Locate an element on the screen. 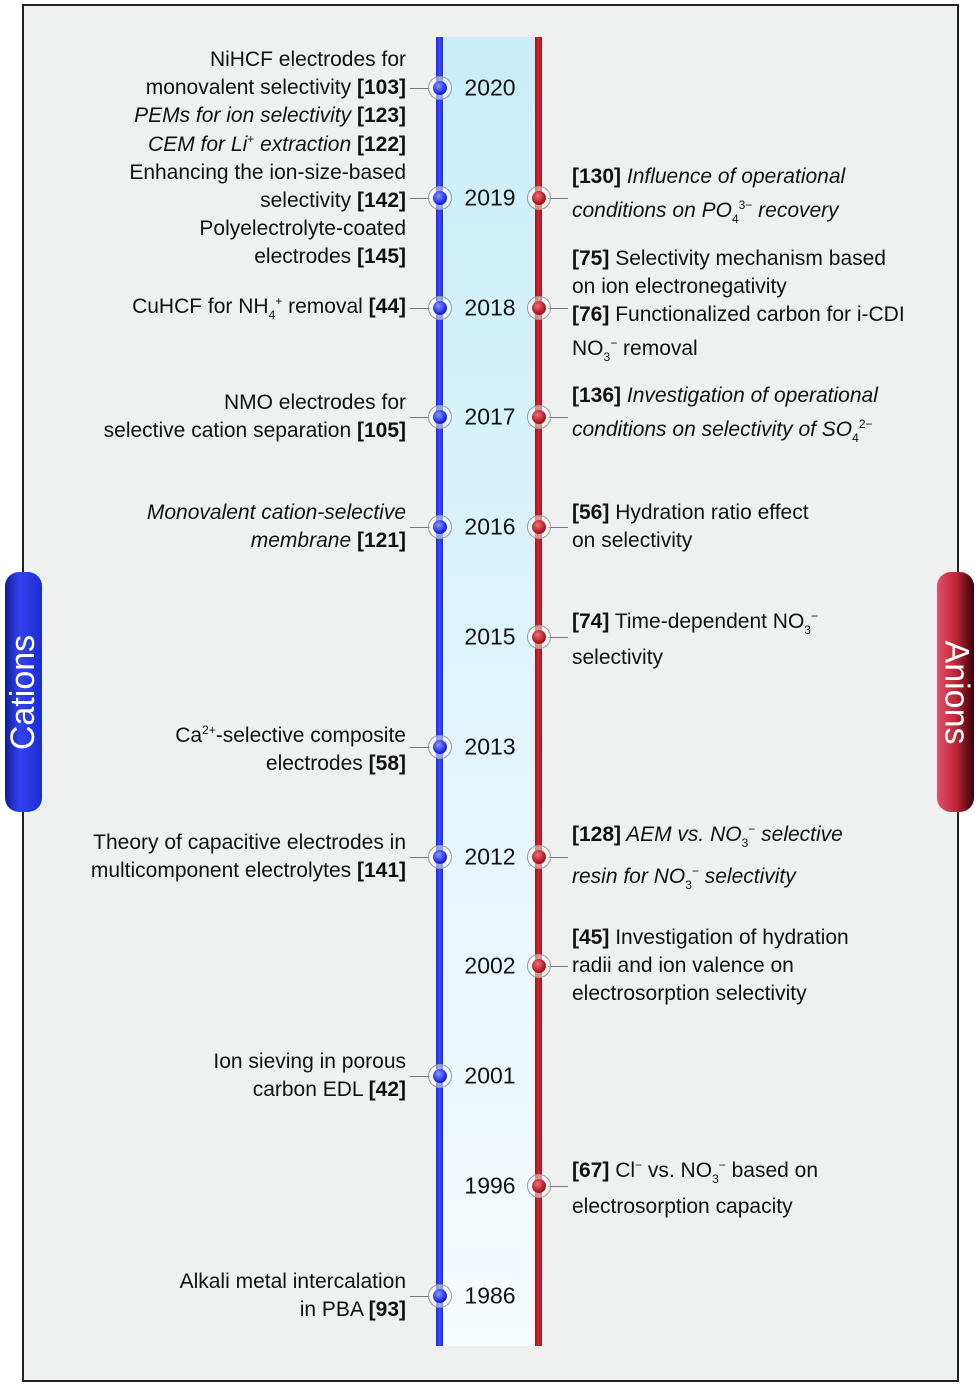  text-segment: Investigation of hydration is located at coordinates (729, 938).